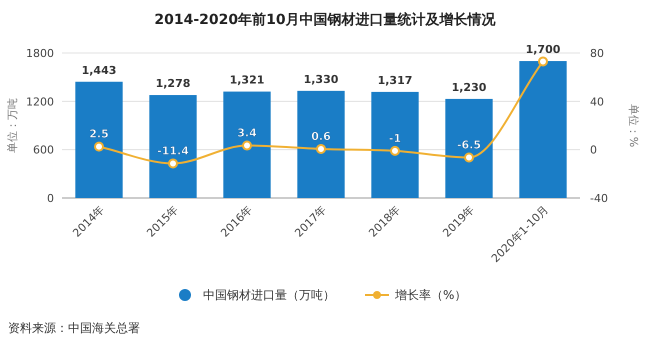 Image resolution: width=650 pixels, height=348 pixels. Describe the element at coordinates (395, 80) in the screenshot. I see `data-label: 1,317` at that location.